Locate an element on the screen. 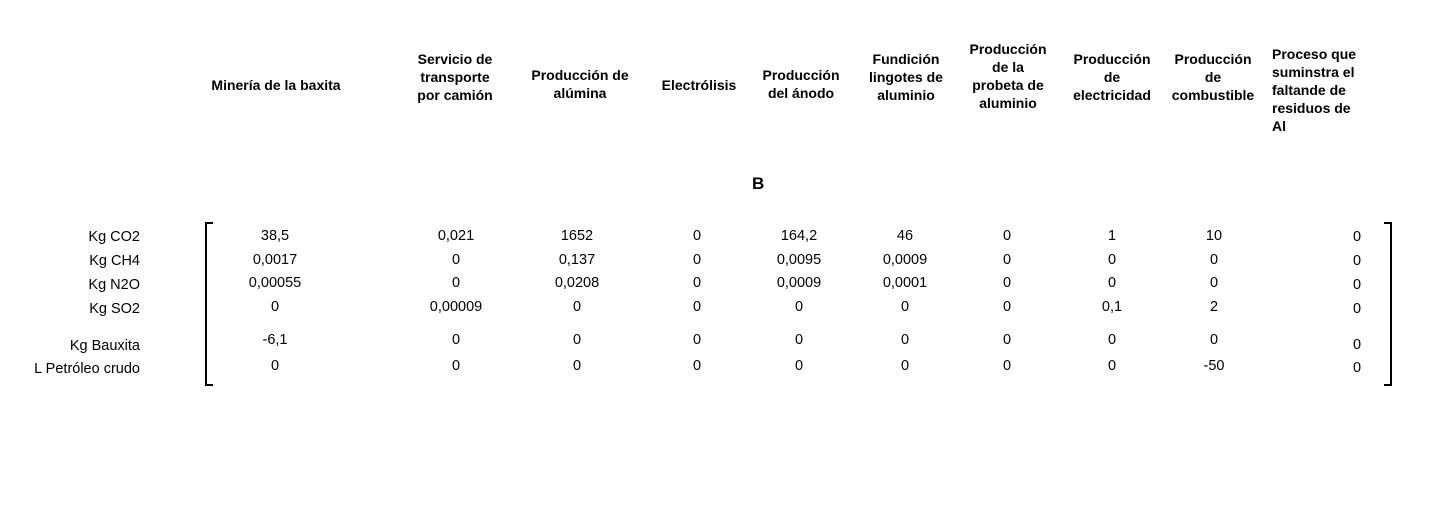 The height and width of the screenshot is (508, 1441). matrix-title: B is located at coordinates (758, 183).